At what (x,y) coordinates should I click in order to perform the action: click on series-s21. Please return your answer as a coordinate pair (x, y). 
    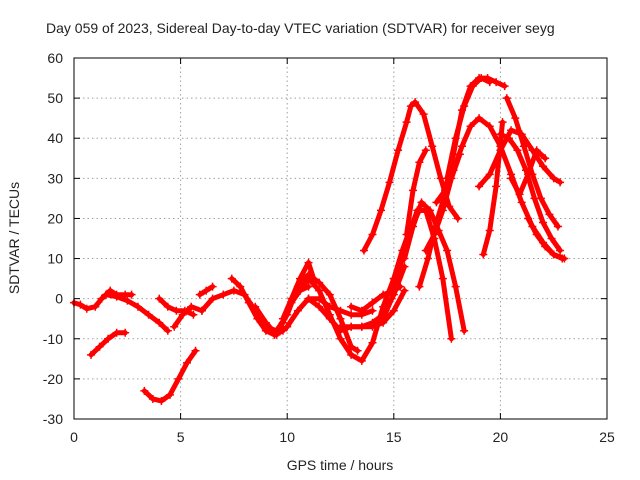
    Looking at the image, I should click on (416, 192).